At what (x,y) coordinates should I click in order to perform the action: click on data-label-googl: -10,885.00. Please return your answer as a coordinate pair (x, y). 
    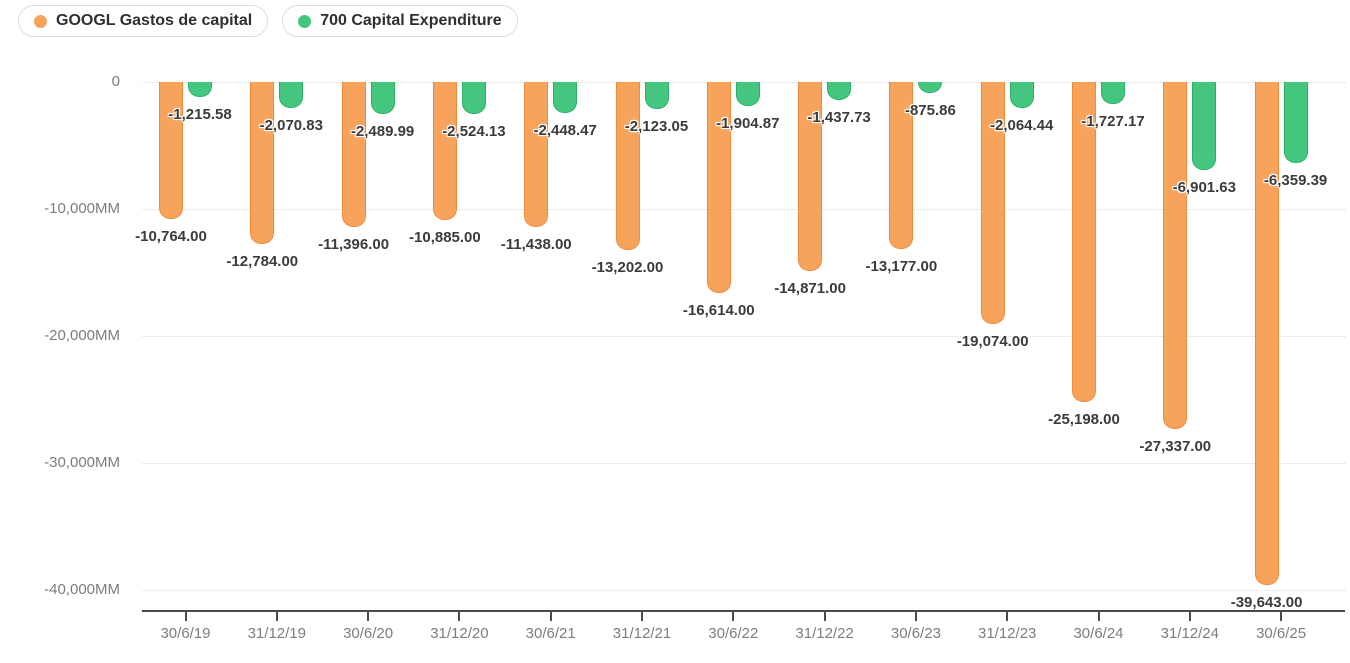
    Looking at the image, I should click on (445, 238).